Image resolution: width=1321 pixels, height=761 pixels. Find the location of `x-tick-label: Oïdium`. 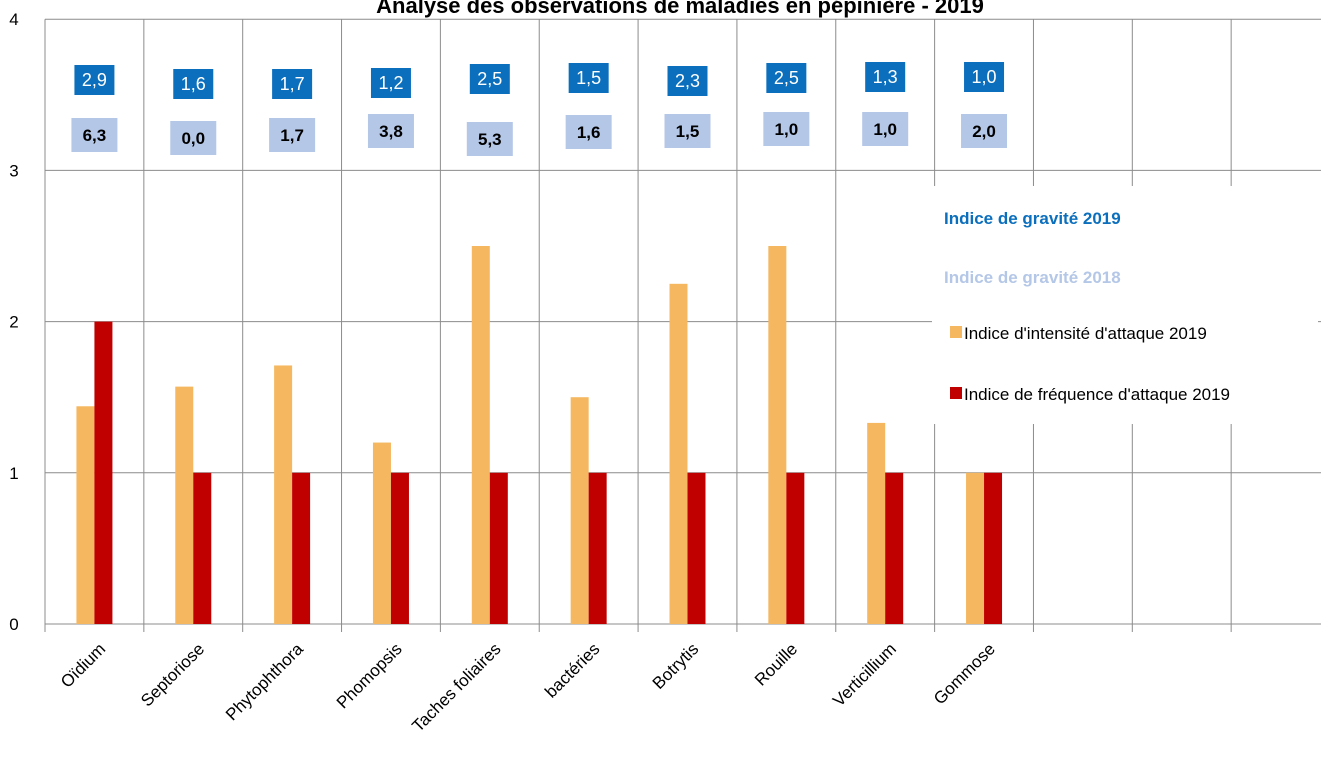

x-tick-label: Oïdium is located at coordinates (83, 665).